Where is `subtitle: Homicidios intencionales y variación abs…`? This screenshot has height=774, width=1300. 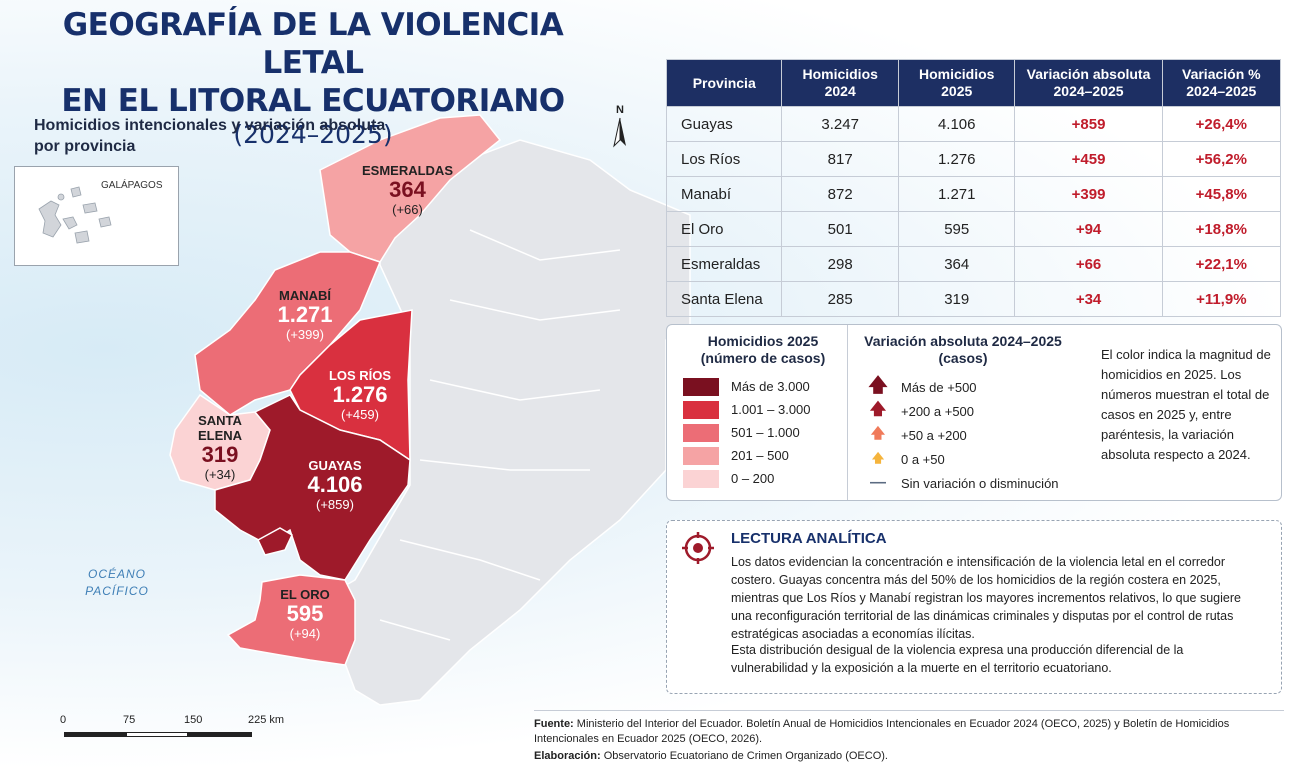 subtitle: Homicidios intencionales y variación abs… is located at coordinates (210, 136).